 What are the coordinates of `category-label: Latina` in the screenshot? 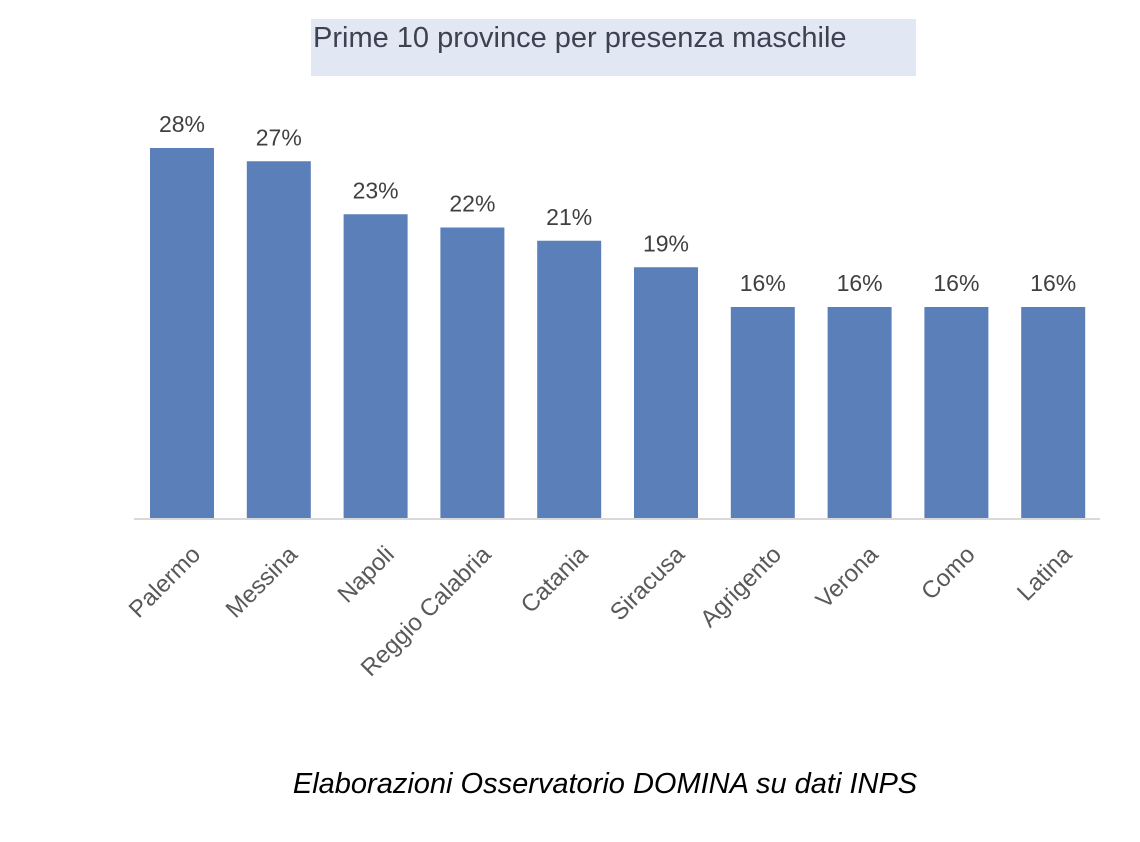 It's located at (1045, 574).